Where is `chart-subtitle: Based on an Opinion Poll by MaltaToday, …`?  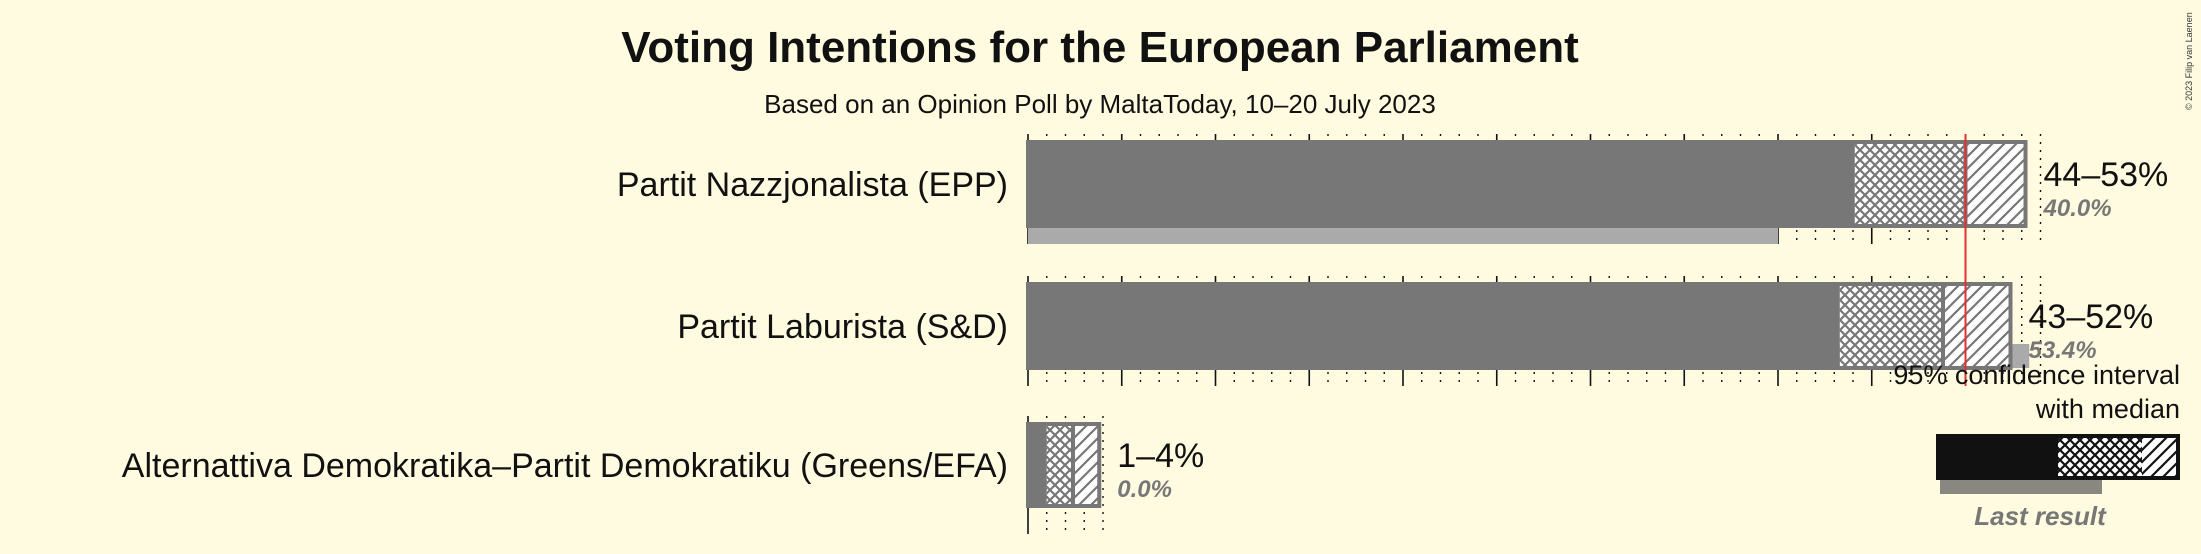 chart-subtitle: Based on an Opinion Poll by MaltaToday, … is located at coordinates (1100, 104).